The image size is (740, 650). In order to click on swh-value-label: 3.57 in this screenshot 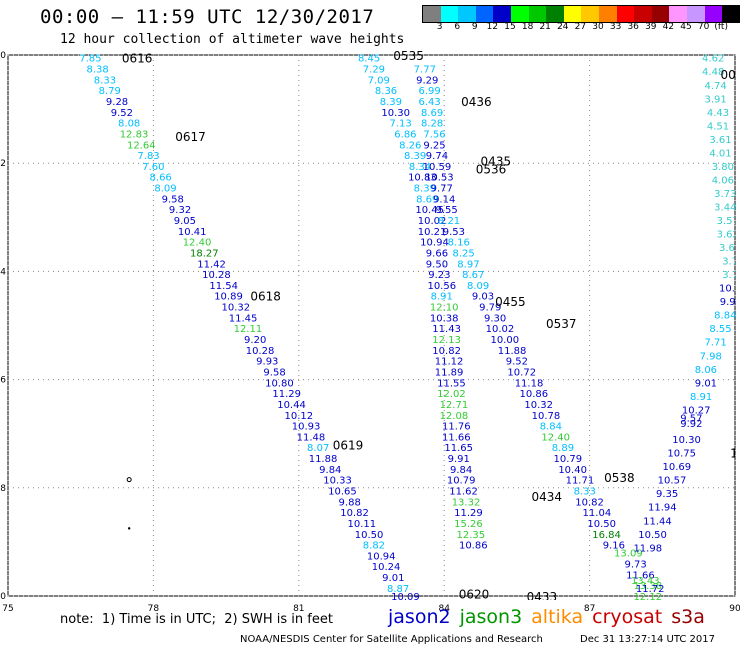, I will do `click(728, 221)`.